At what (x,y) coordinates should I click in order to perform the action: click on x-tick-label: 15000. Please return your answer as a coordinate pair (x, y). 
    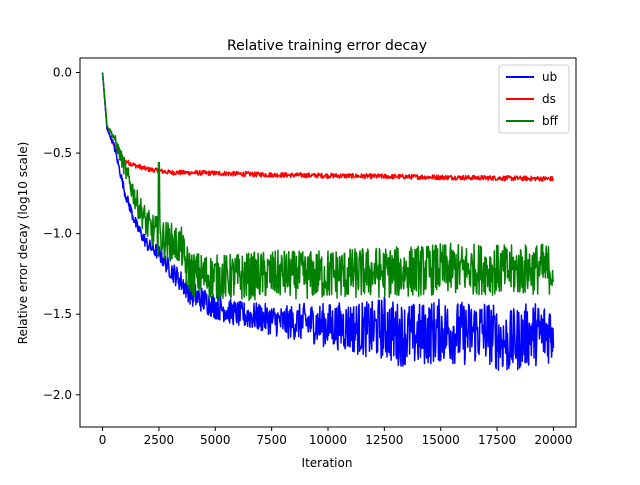
    Looking at the image, I should click on (441, 440).